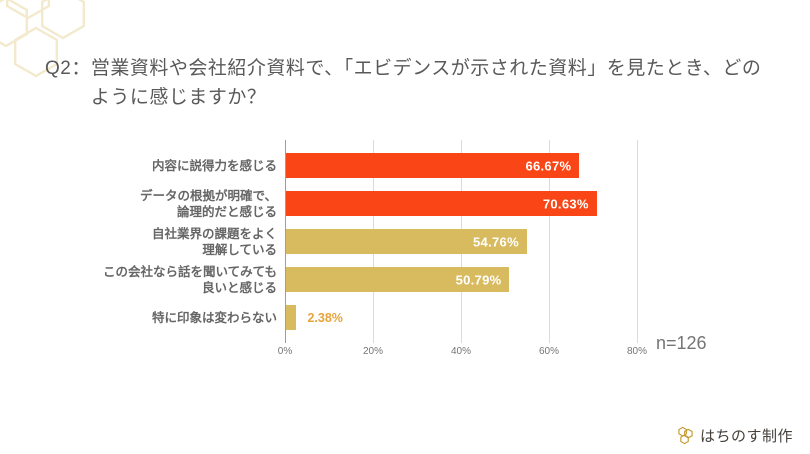 This screenshot has height=454, width=810. I want to click on sample-size-label: n=126, so click(681, 343).